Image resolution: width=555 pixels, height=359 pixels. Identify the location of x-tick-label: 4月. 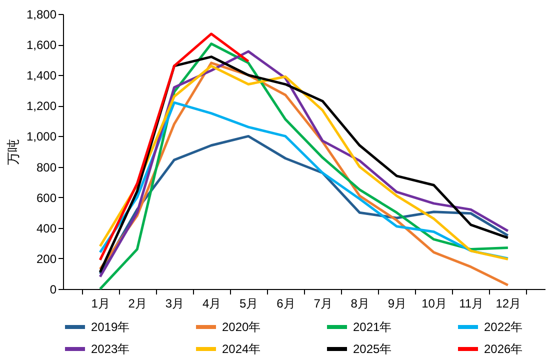
(212, 303).